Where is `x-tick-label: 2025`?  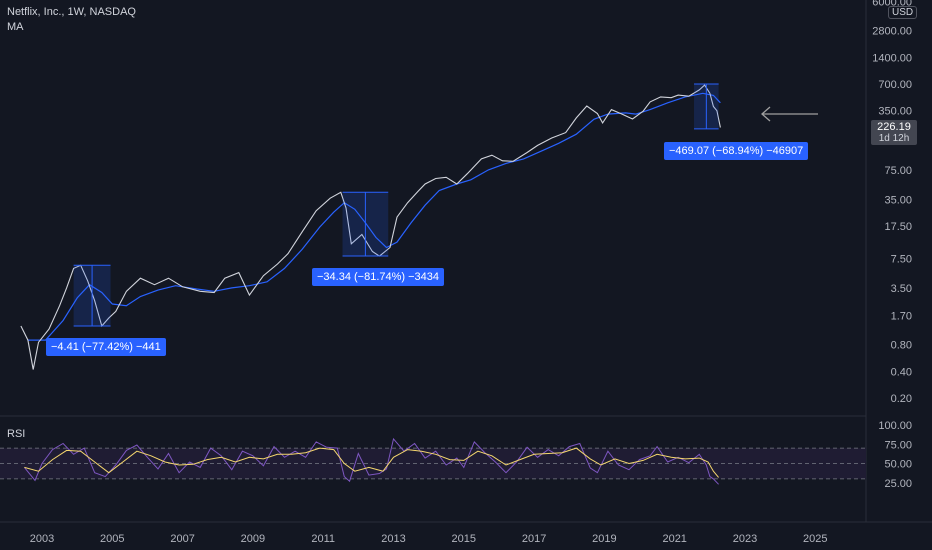
x-tick-label: 2025 is located at coordinates (815, 539).